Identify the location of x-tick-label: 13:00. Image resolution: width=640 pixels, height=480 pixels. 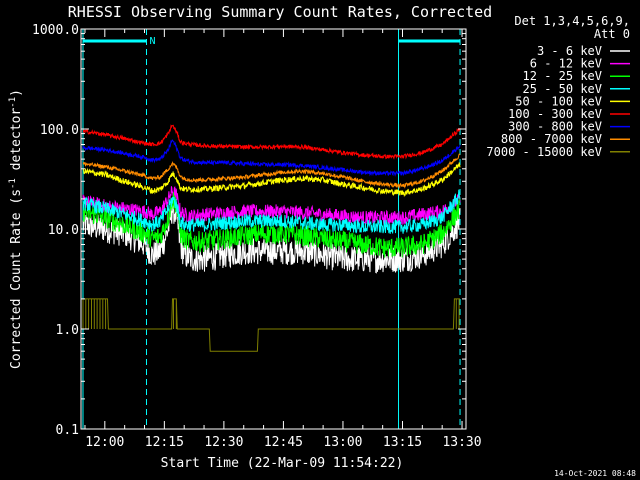
(342, 442).